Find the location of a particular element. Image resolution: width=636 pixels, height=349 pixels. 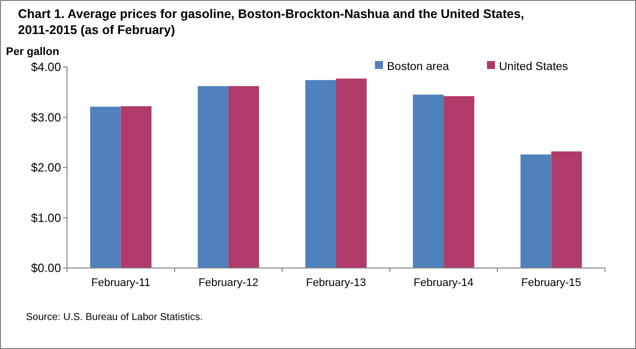

legend-label: Boston area is located at coordinates (418, 67).